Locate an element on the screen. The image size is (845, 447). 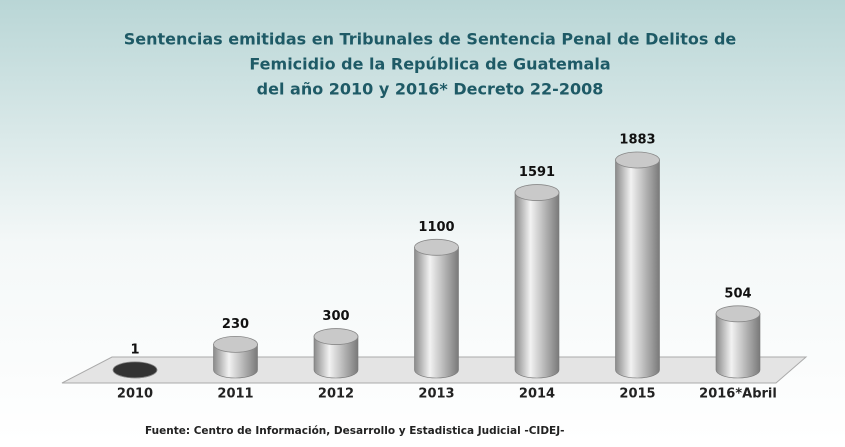
data-label: 1591 is located at coordinates (537, 172).